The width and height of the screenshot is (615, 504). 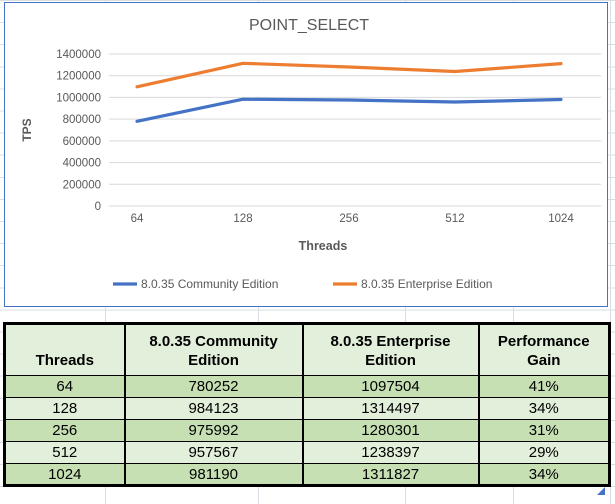 What do you see at coordinates (64, 452) in the screenshot?
I see `table-cell: 512` at bounding box center [64, 452].